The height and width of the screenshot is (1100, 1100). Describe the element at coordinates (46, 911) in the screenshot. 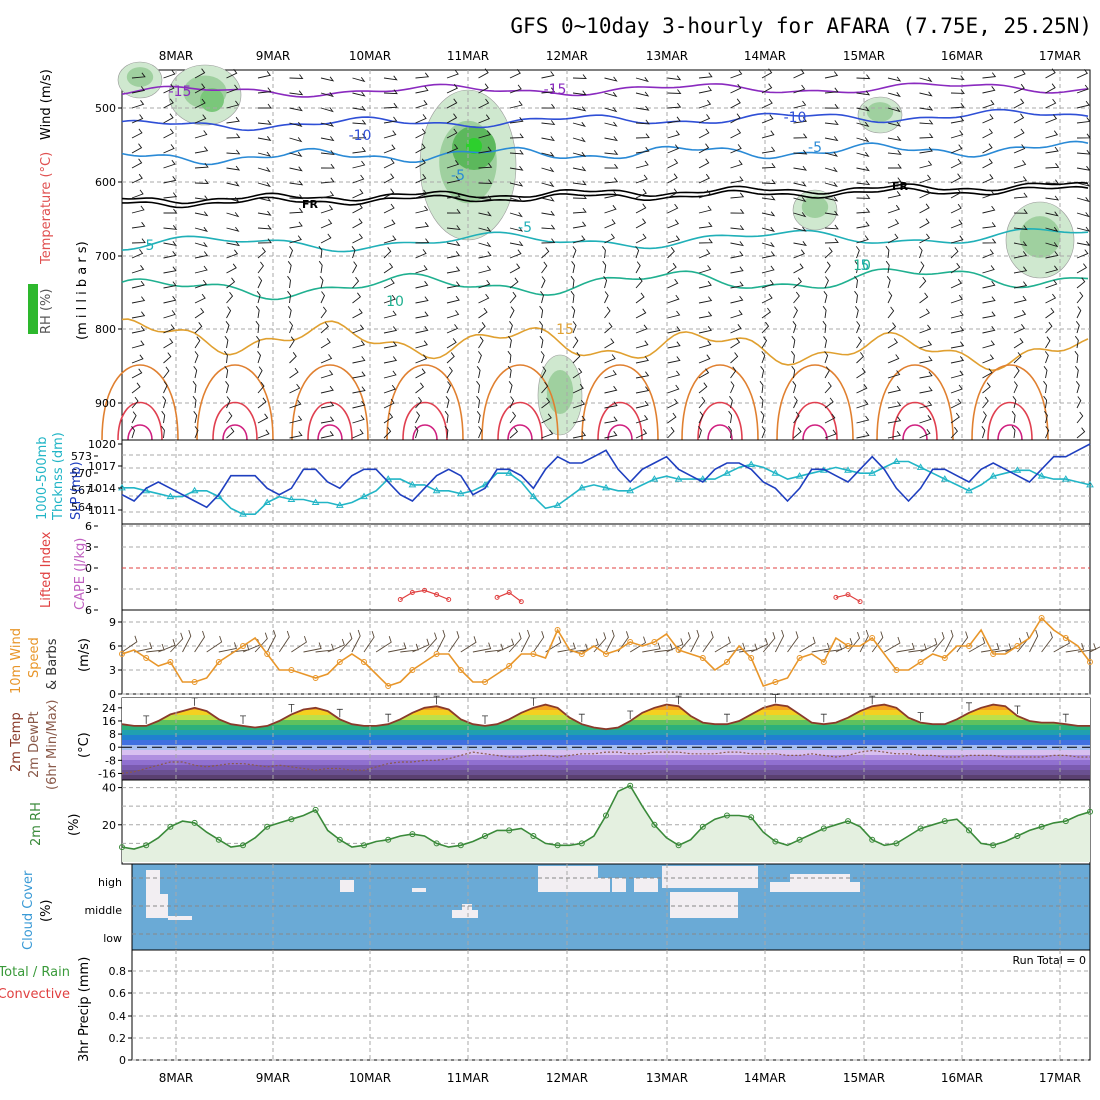

I see `cloud-axis-label-2: (%)` at that location.